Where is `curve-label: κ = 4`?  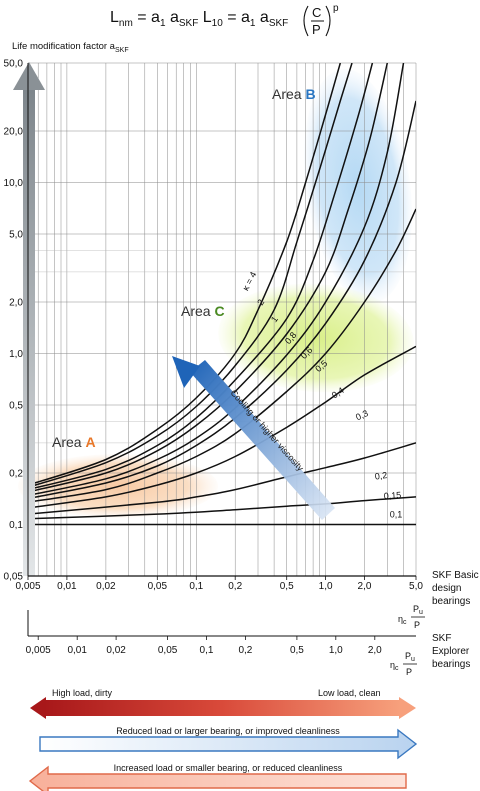
curve-label: κ = 4 is located at coordinates (249, 281).